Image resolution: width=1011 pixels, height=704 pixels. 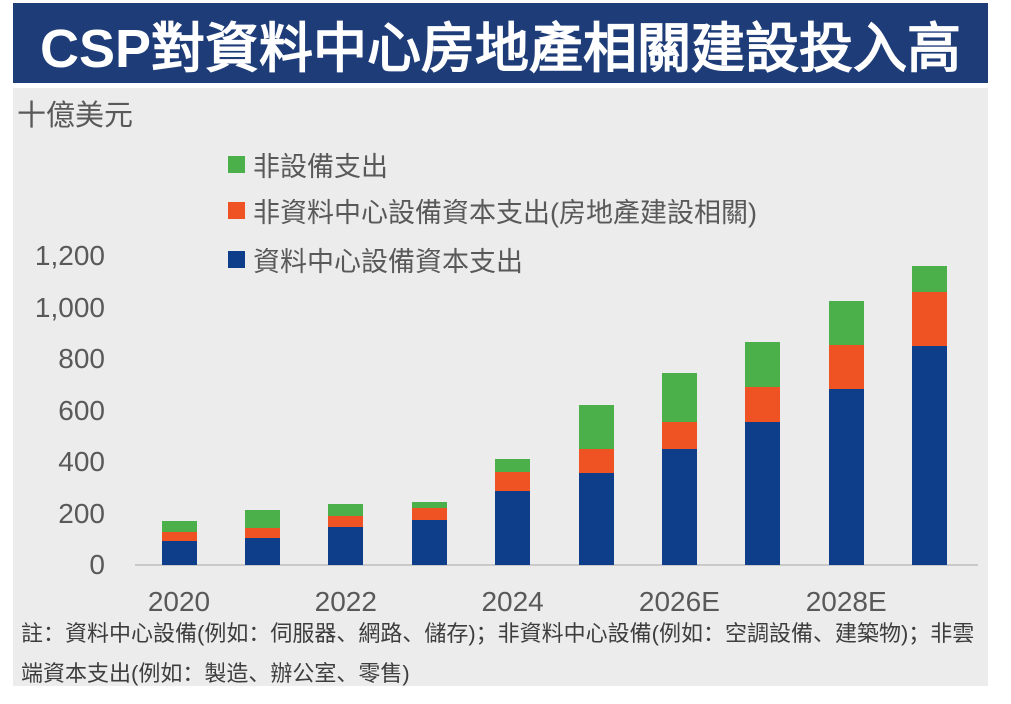 What do you see at coordinates (679, 601) in the screenshot?
I see `x-tick-label: 2026E` at bounding box center [679, 601].